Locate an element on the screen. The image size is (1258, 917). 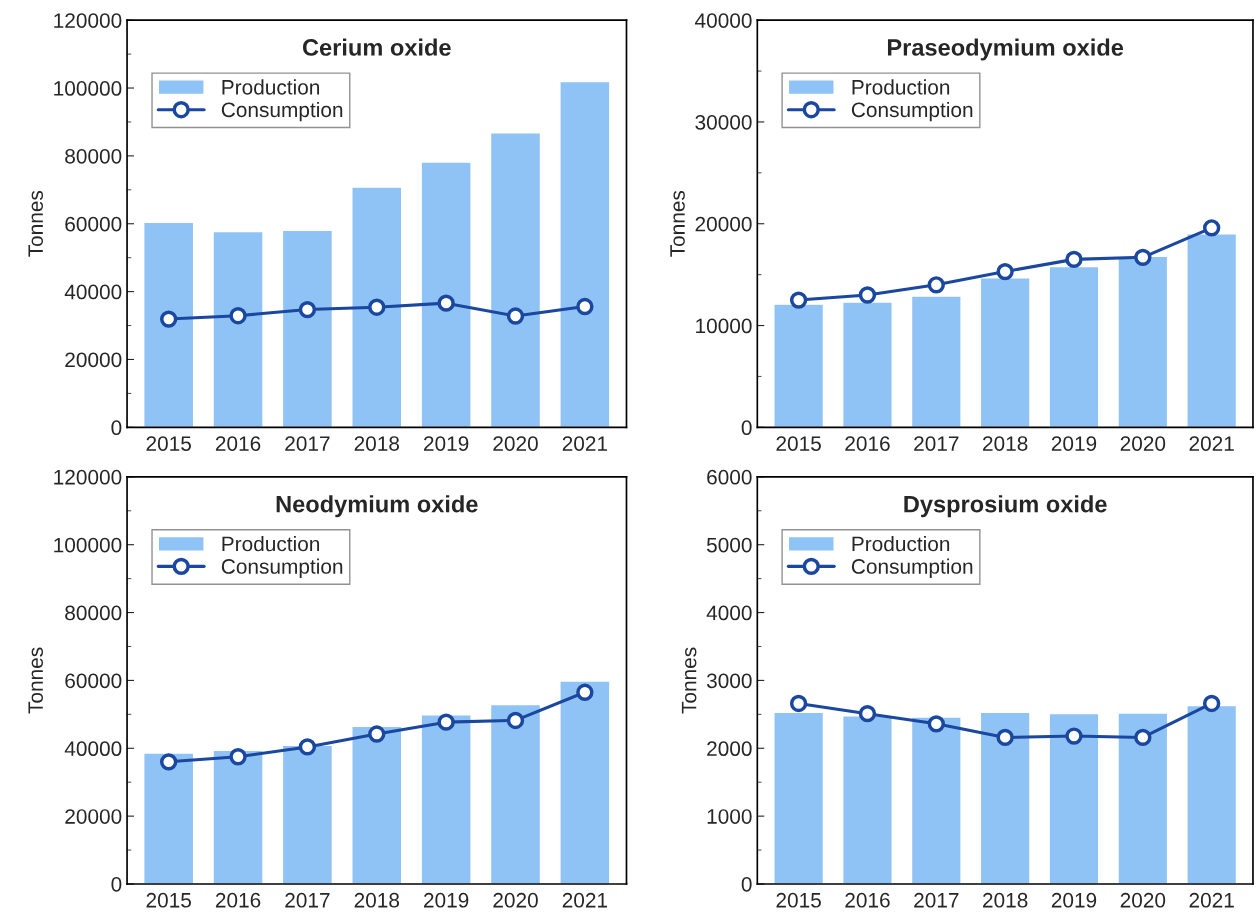
text: Cerium oxide is located at coordinates (376, 47).